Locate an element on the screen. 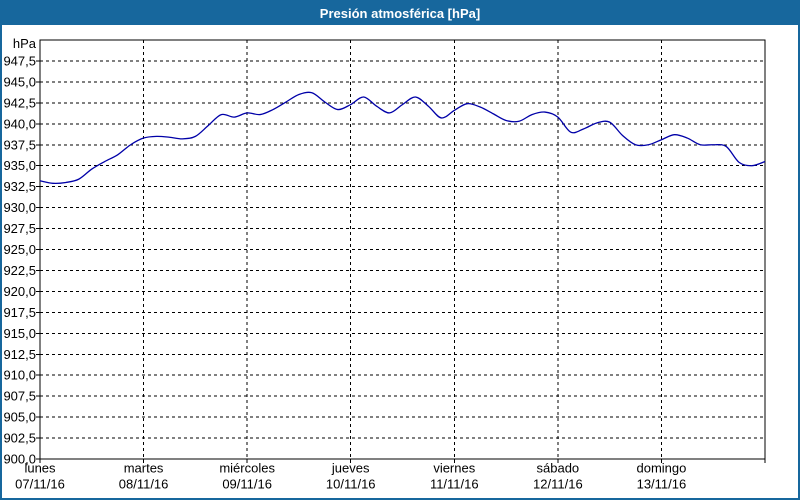 The width and height of the screenshot is (800, 500). y-tick-label: 935,0 is located at coordinates (19, 165).